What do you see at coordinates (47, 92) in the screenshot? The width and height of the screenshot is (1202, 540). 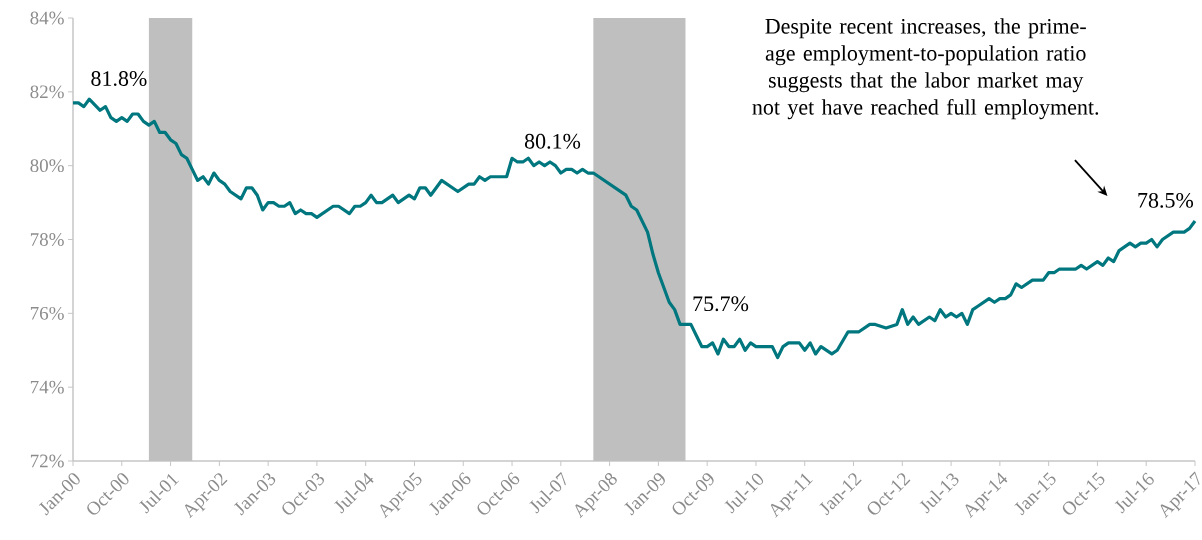 I see `y-tick-label: 82%` at bounding box center [47, 92].